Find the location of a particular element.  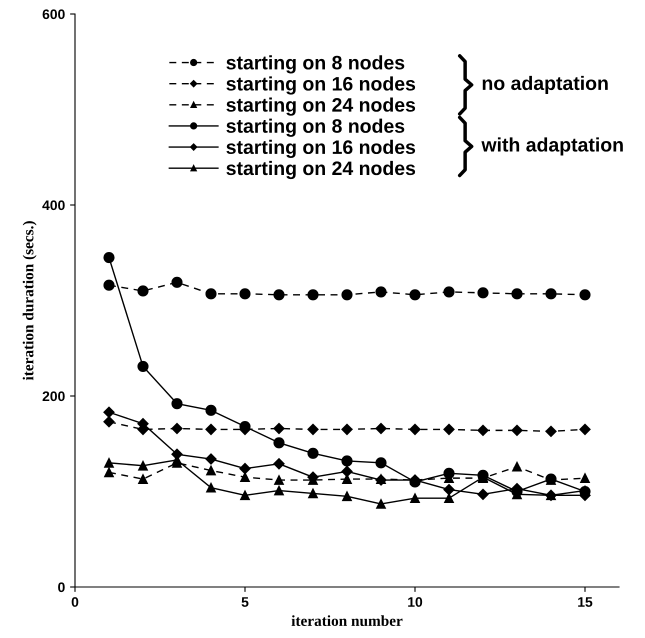

x-tick-label: 0 is located at coordinates (75, 602).